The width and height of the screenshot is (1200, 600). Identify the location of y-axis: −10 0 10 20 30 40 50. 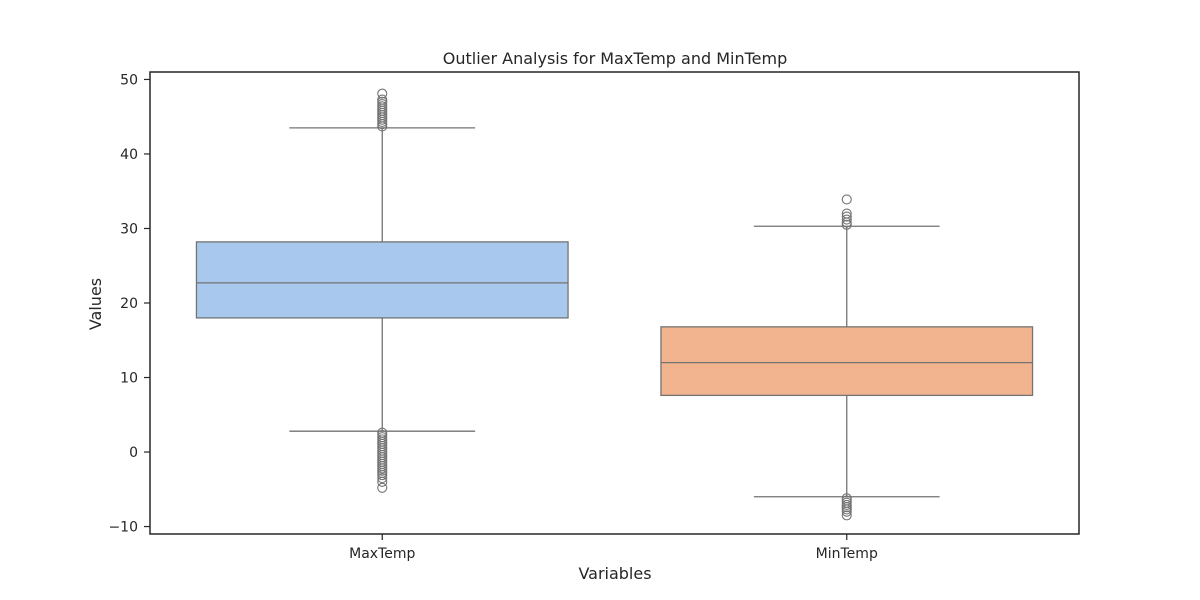
(129, 304).